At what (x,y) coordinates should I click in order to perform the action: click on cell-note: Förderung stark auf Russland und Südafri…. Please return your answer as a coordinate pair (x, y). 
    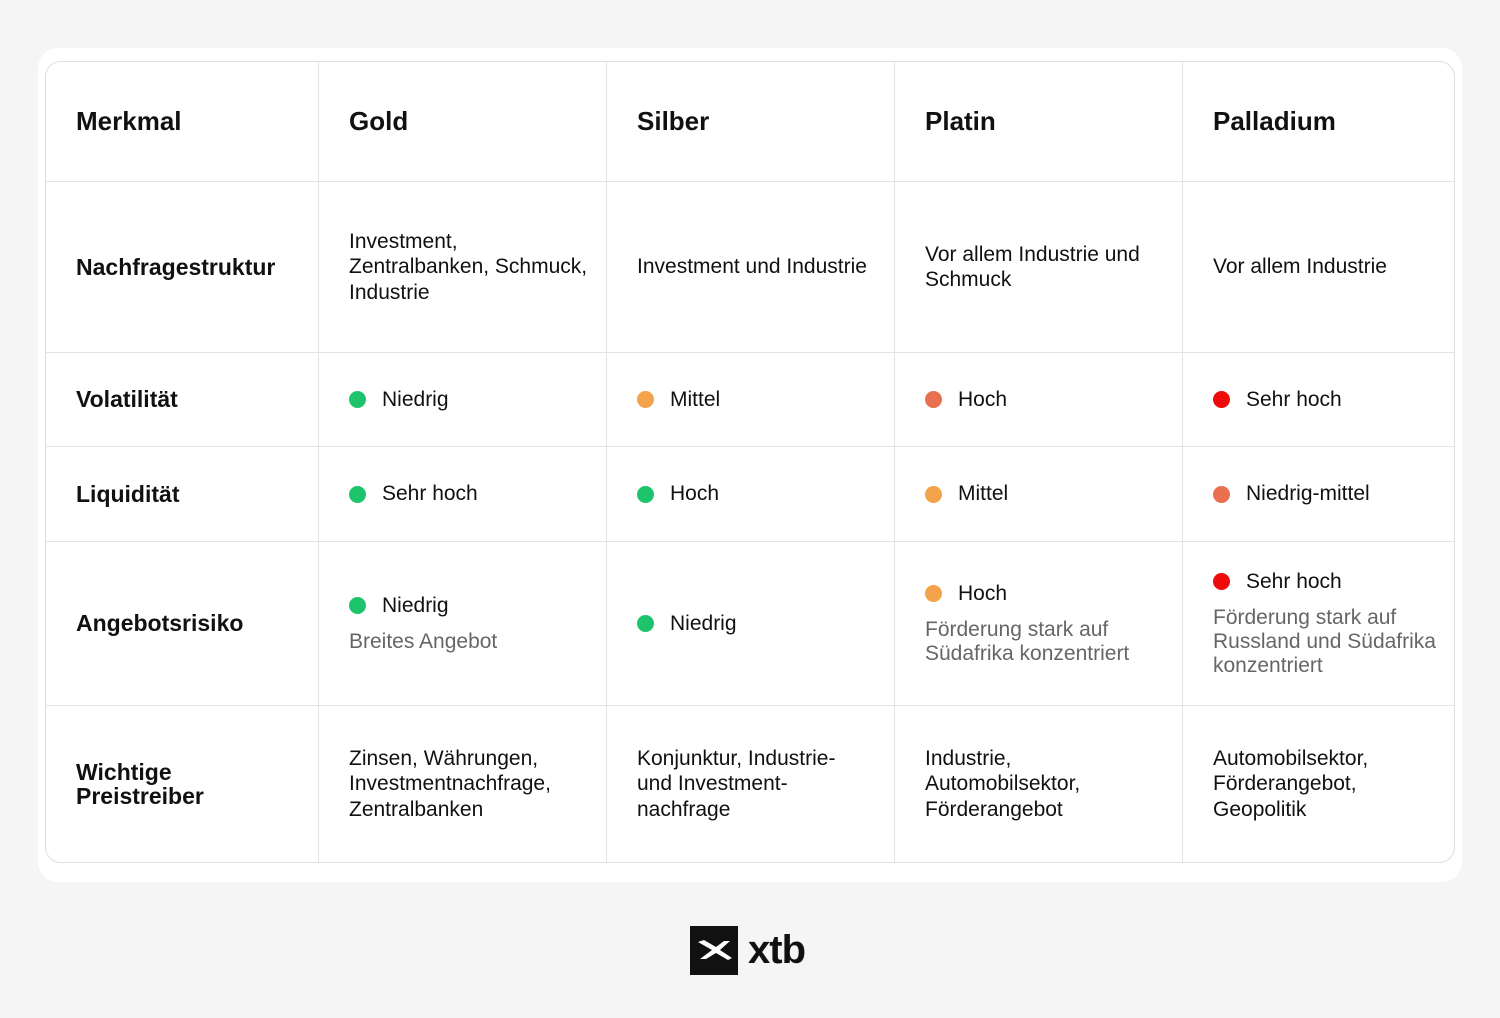
    Looking at the image, I should click on (1324, 641).